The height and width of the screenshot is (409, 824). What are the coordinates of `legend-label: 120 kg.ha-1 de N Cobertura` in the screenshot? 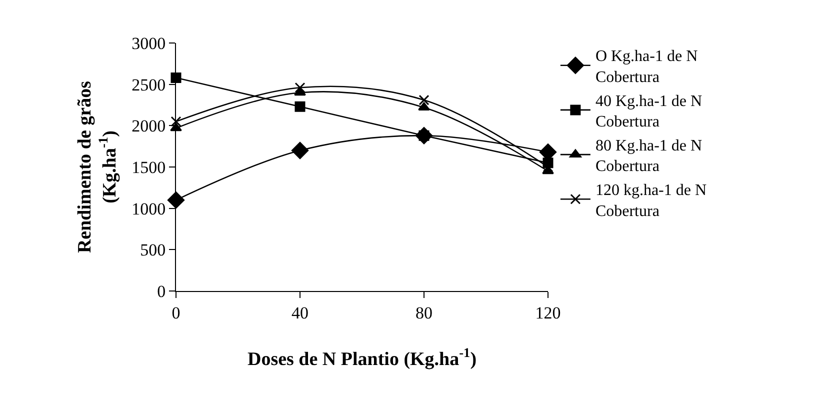 It's located at (651, 201).